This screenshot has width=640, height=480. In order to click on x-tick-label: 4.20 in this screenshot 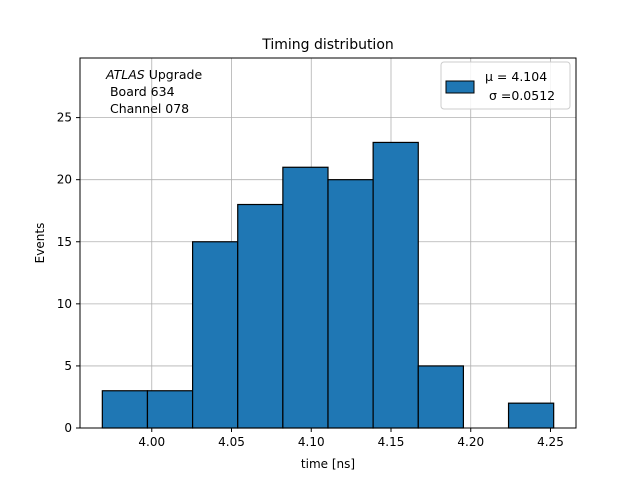, I will do `click(470, 442)`.